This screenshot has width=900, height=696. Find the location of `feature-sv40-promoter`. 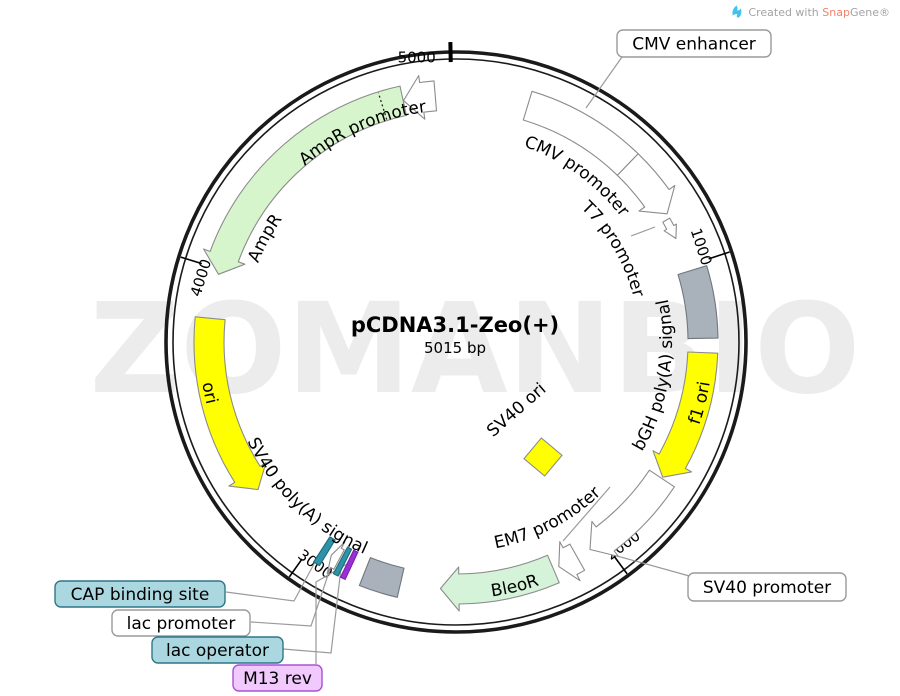

feature-sv40-promoter is located at coordinates (632, 513).